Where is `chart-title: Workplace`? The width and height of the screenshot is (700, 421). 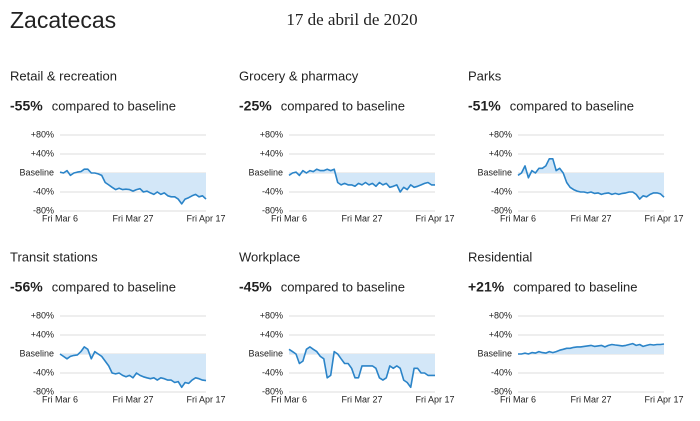
chart-title: Workplace is located at coordinates (269, 256).